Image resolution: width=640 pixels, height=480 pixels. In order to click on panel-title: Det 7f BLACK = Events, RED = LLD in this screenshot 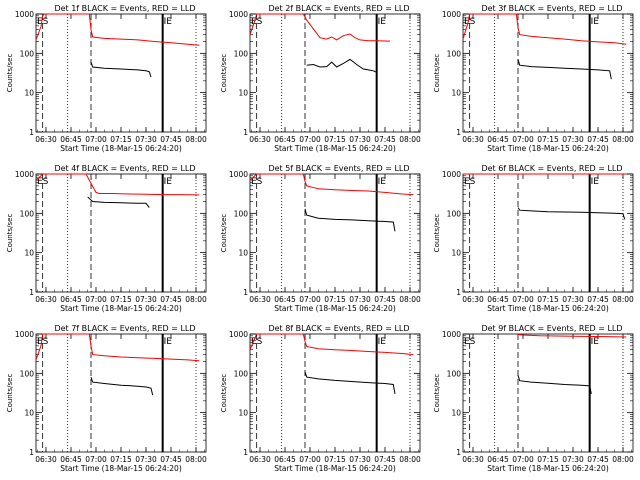, I will do `click(124, 328)`.